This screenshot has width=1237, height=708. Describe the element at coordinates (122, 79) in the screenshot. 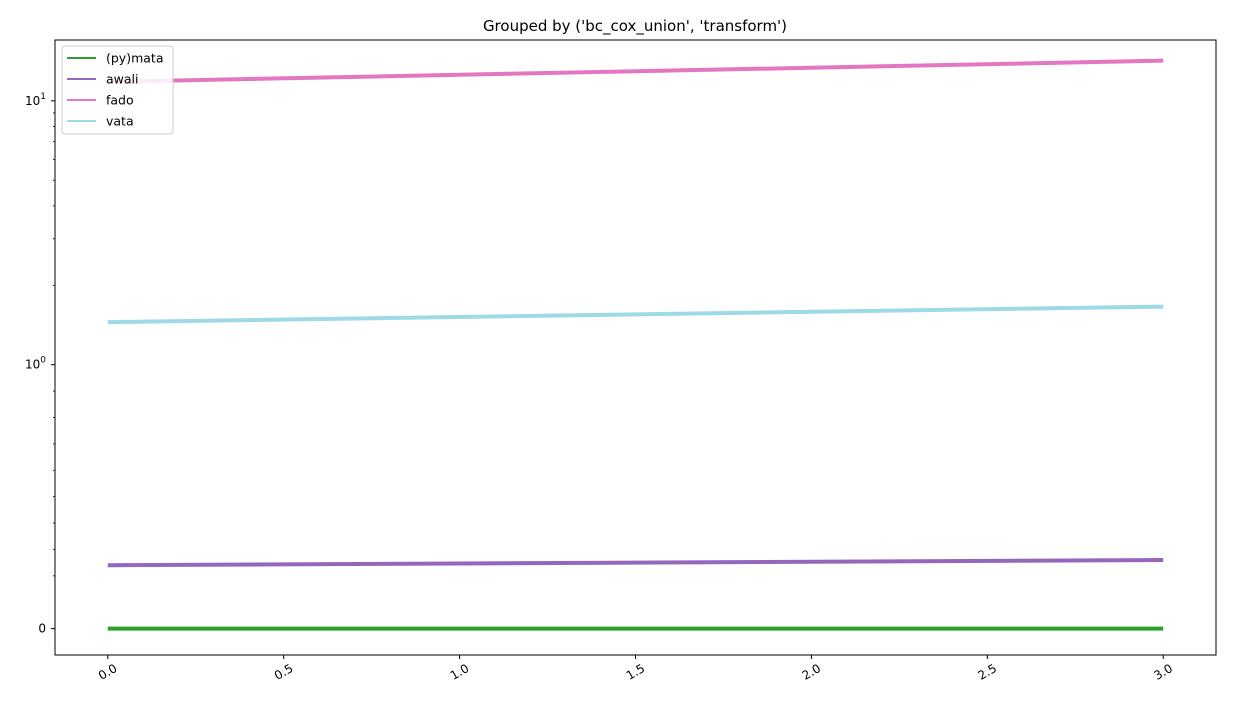

I see `legend-label-1: awali` at that location.